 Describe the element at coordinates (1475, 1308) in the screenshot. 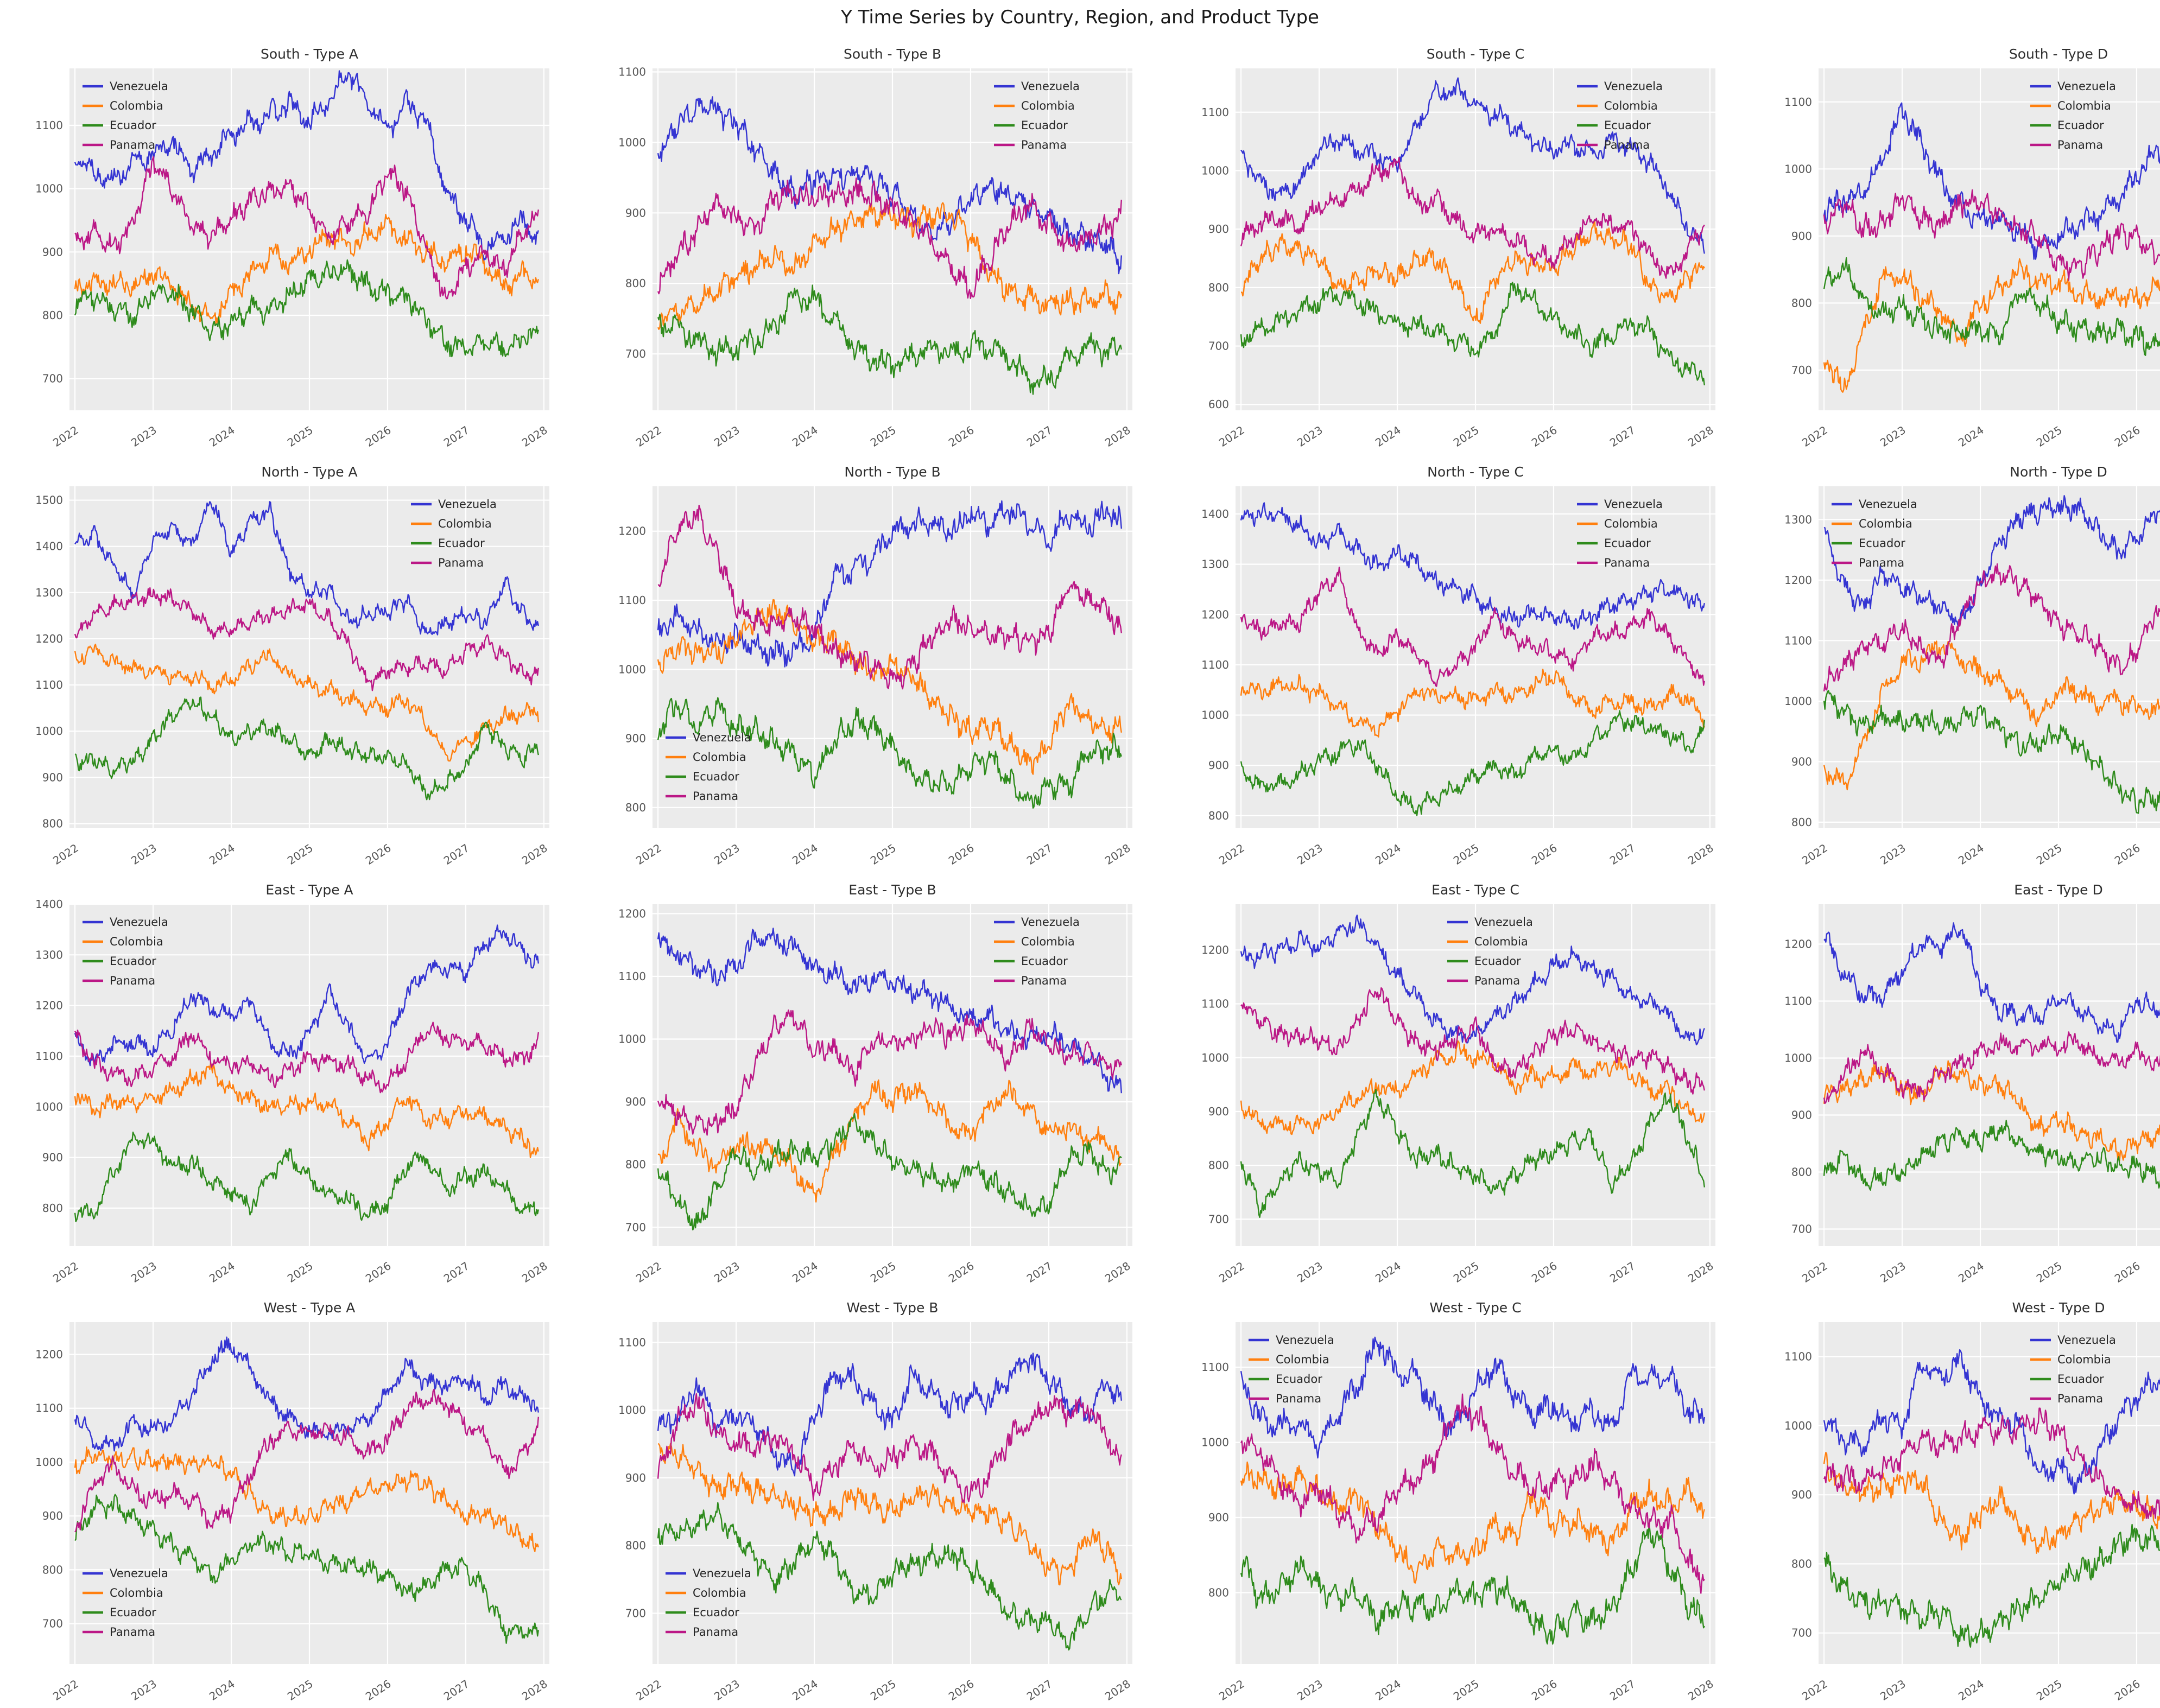

I see `subplot-title-west-type-c: West - Type C` at that location.